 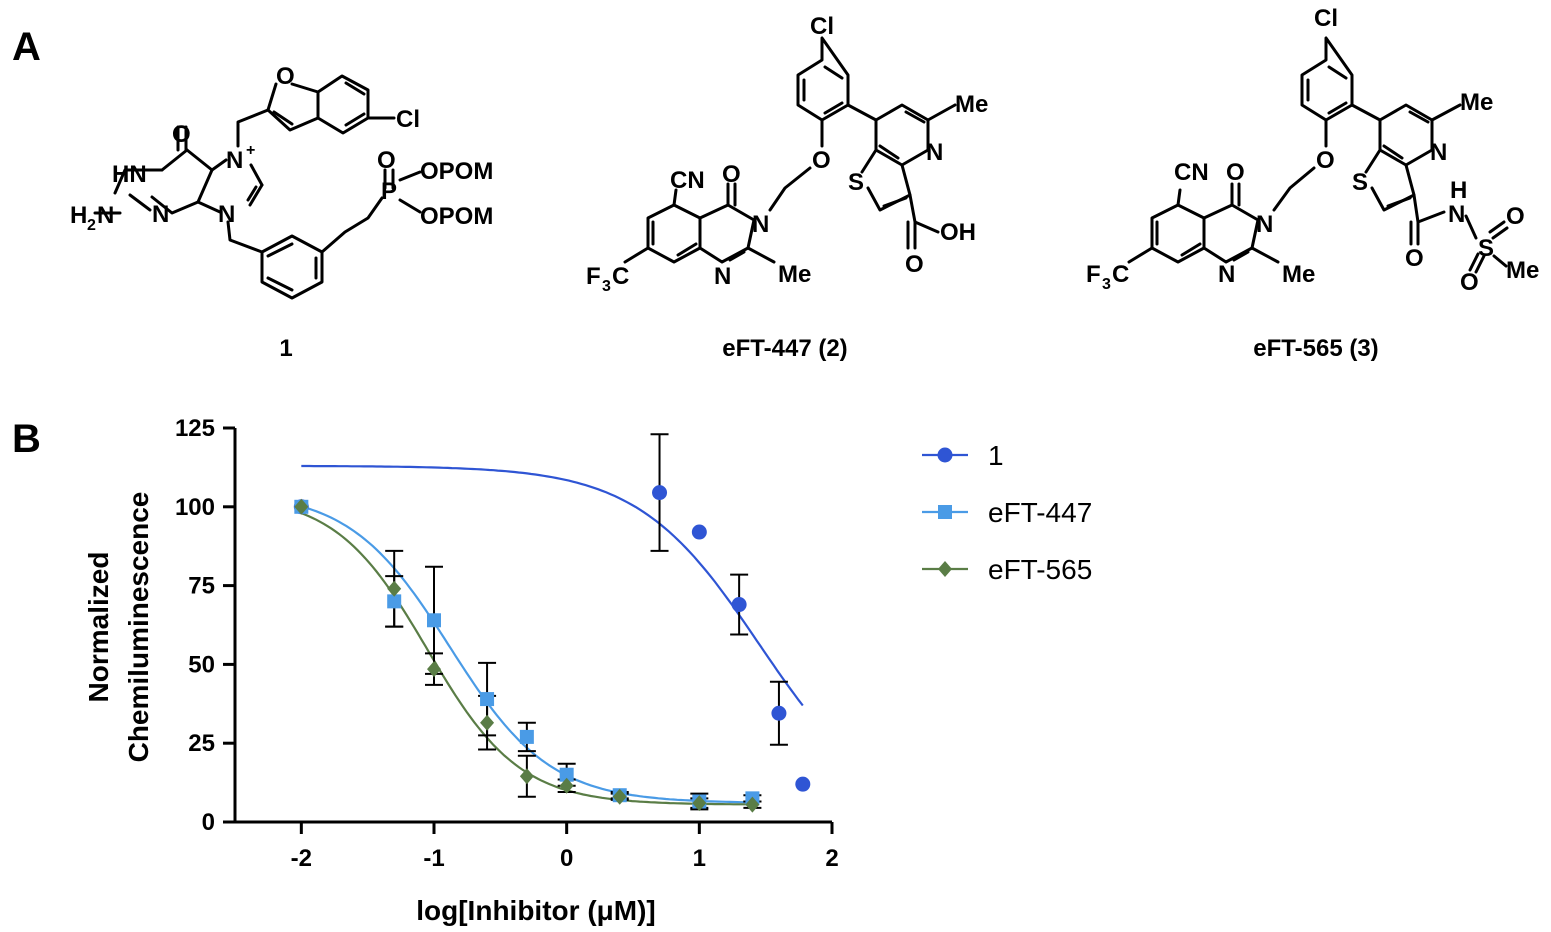 What do you see at coordinates (958, 232) in the screenshot?
I see `atom-label: OH` at bounding box center [958, 232].